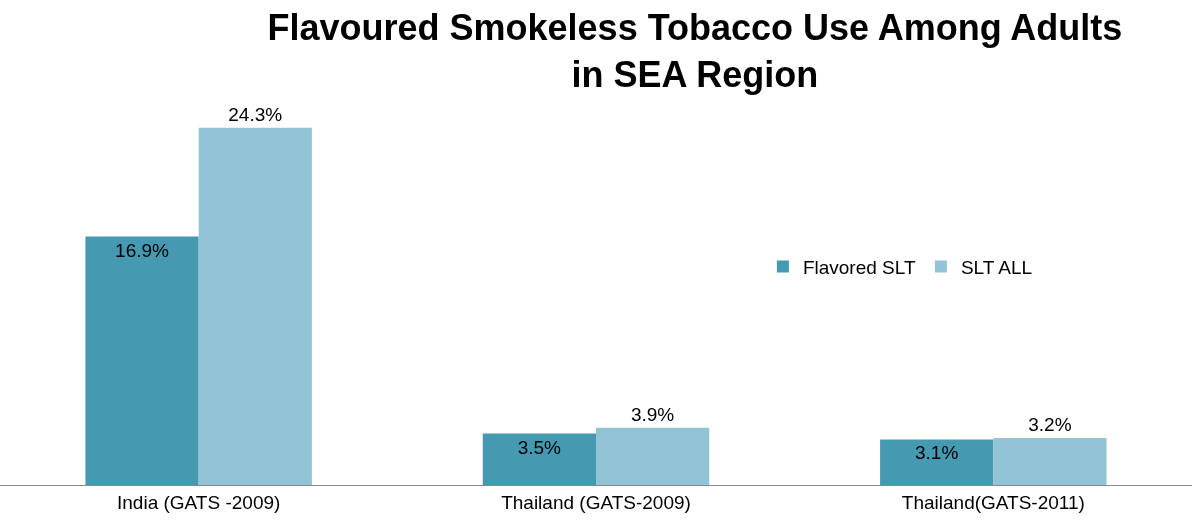  Describe the element at coordinates (1050, 424) in the screenshot. I see `data-label: 3.2%` at that location.